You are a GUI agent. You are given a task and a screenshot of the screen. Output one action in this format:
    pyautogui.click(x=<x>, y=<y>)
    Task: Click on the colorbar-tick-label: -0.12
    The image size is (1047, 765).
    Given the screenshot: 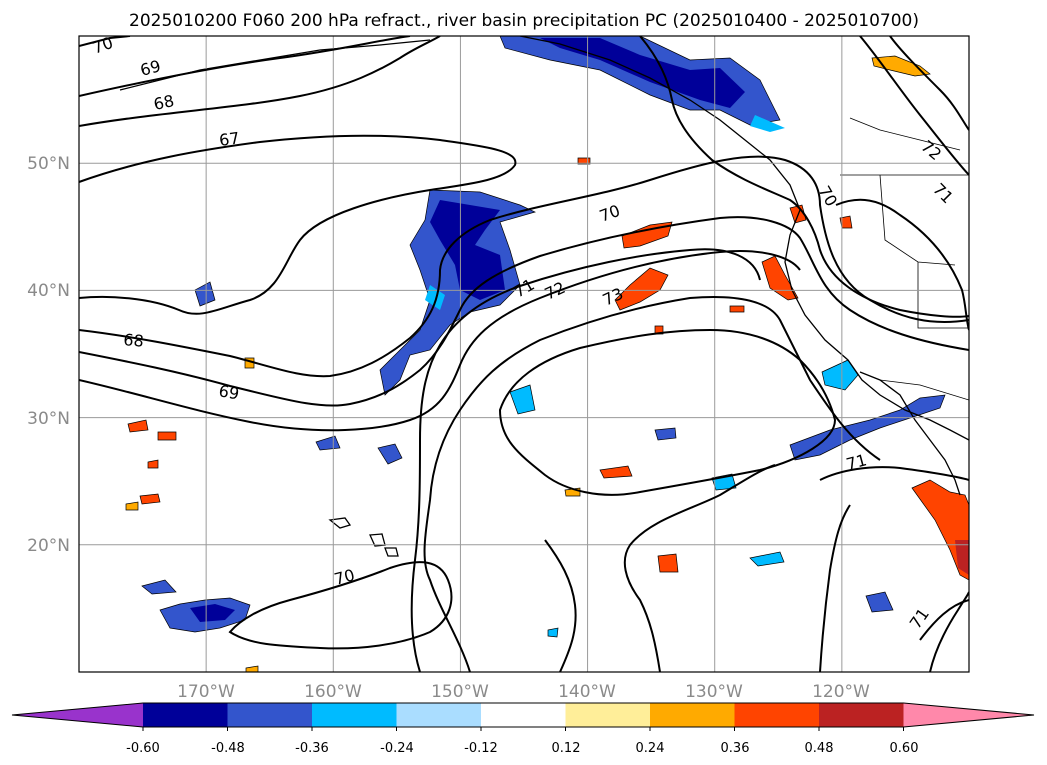 What is the action you would take?
    pyautogui.click(x=481, y=748)
    